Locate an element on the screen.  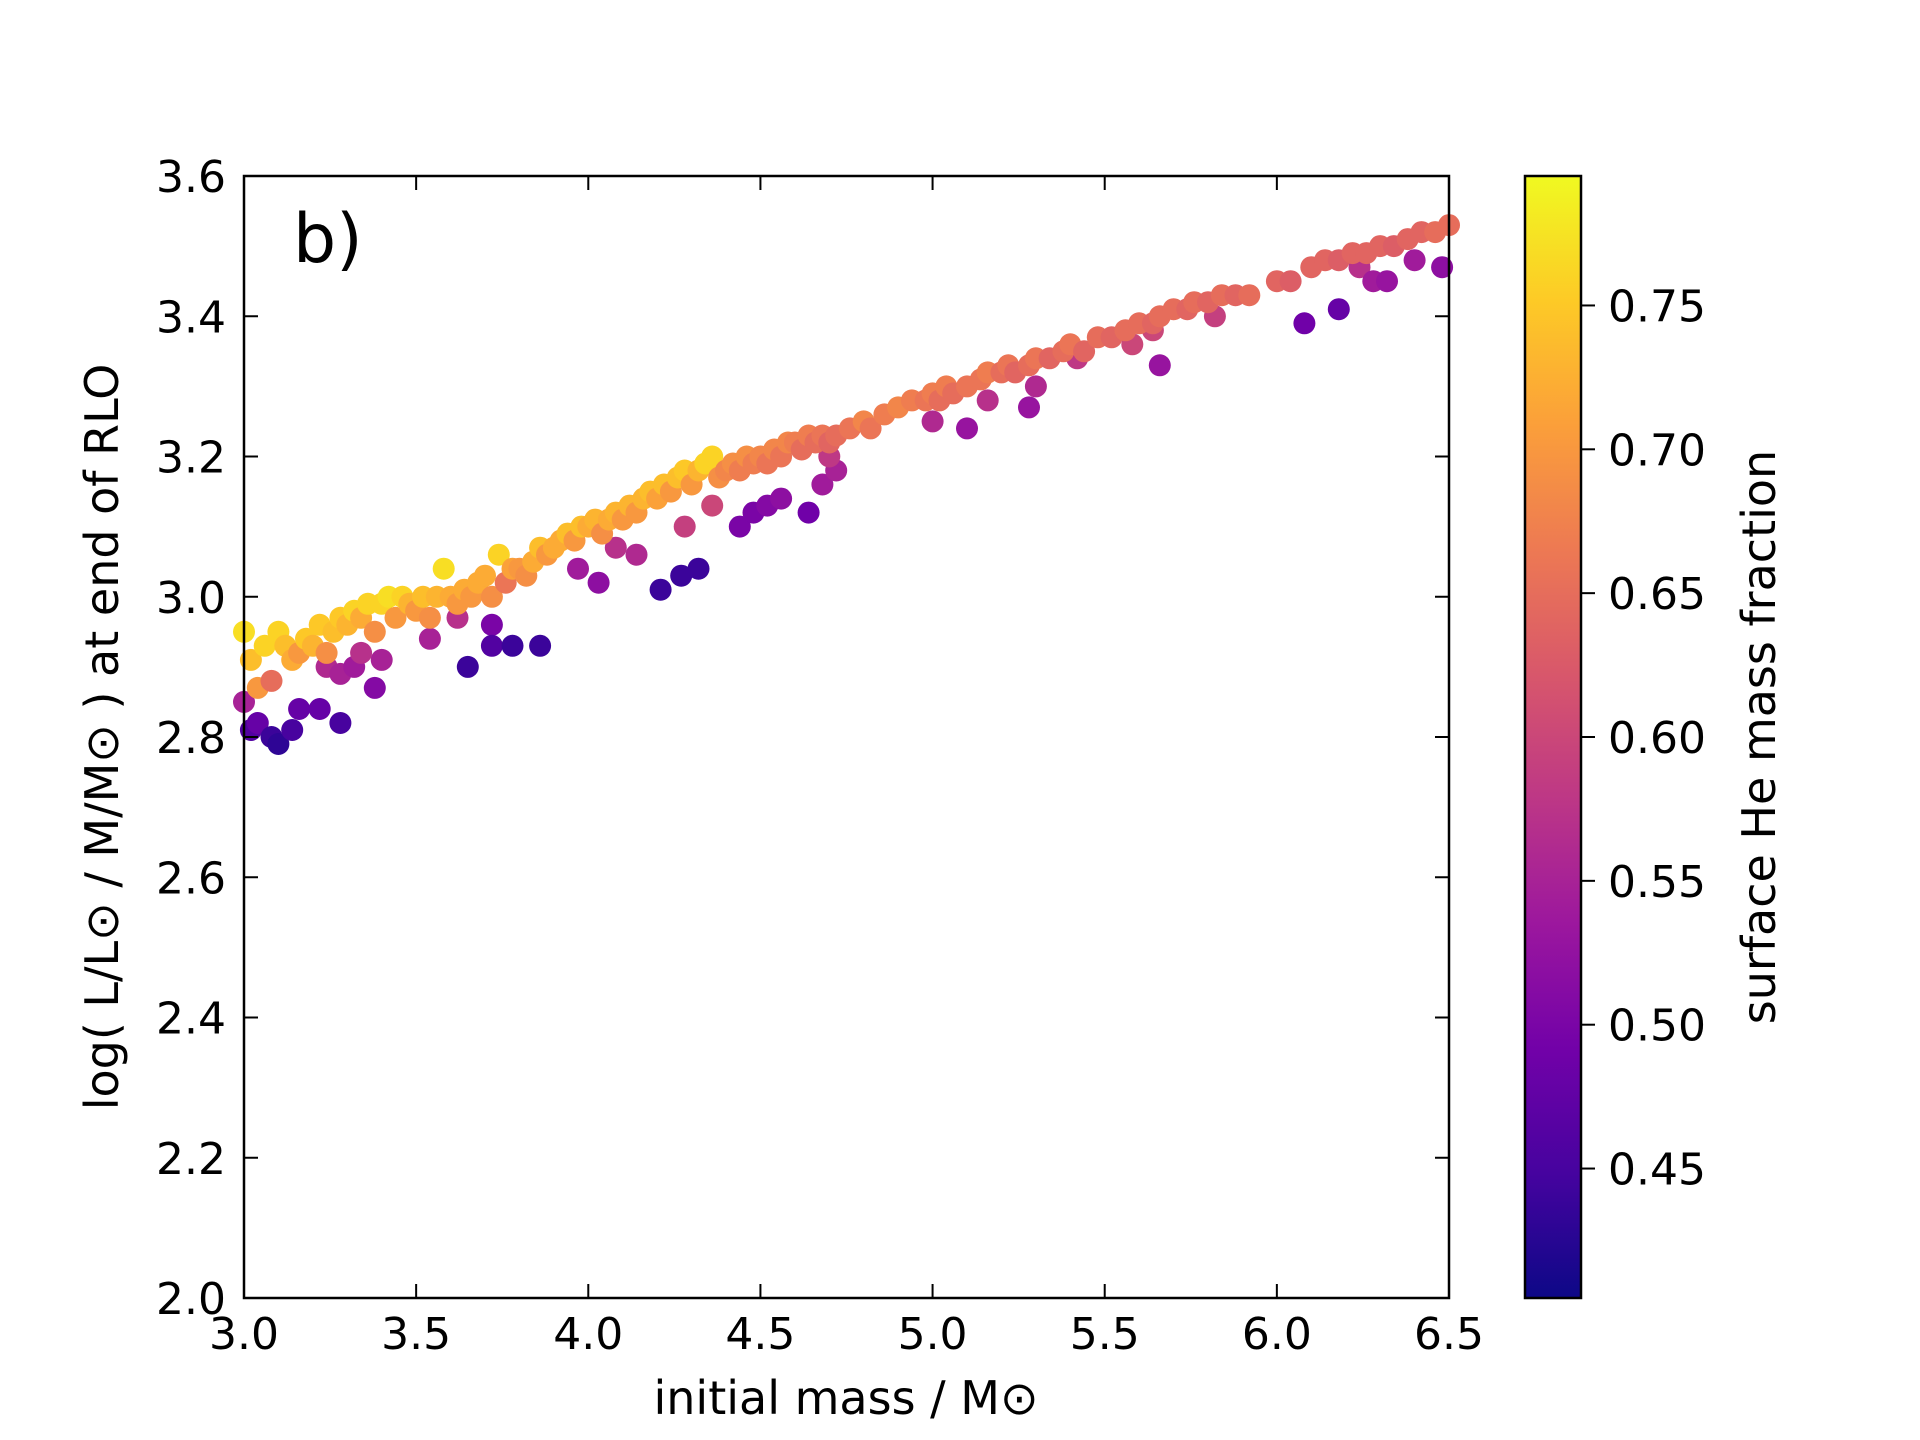
colorbar-tick-label: 0.65 is located at coordinates (1657, 594).